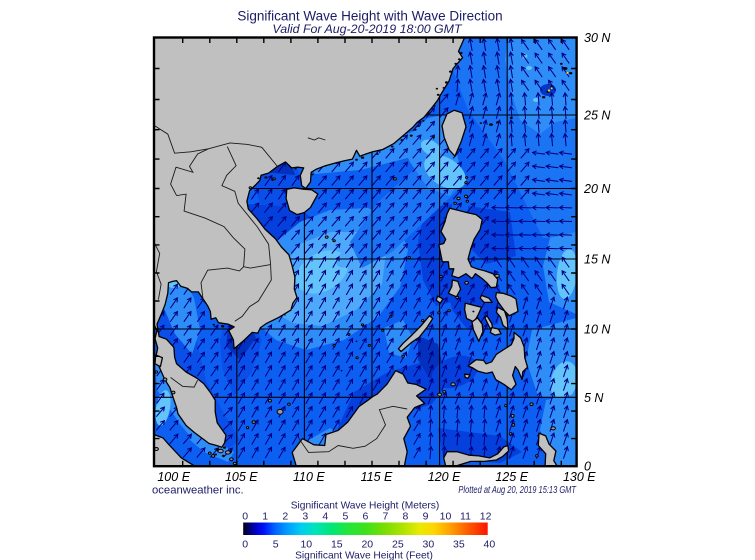  What do you see at coordinates (486, 517) in the screenshot?
I see `svg-text: 12` at bounding box center [486, 517].